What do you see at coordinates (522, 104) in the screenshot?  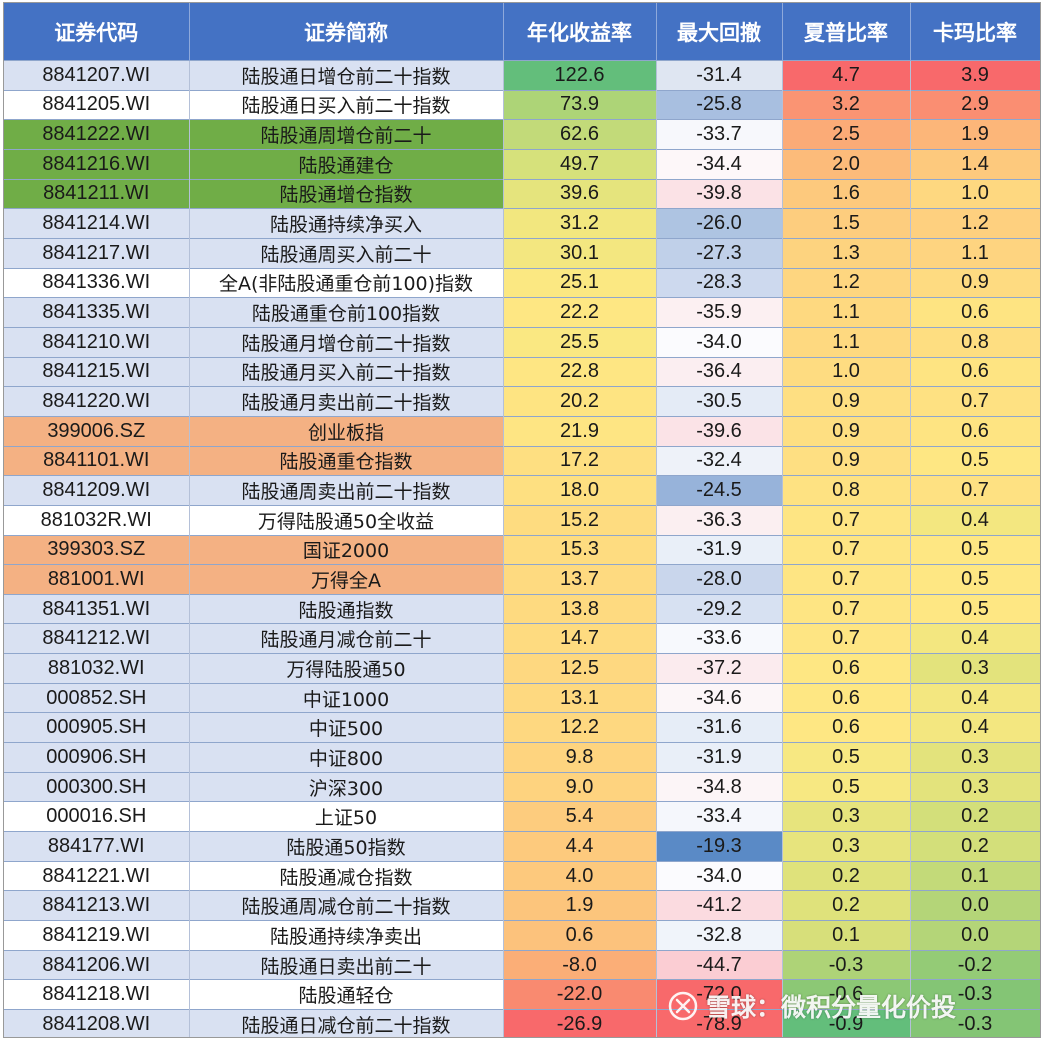 I see `table-row: 8841205.WI 陆股通日买入前二十指数 73.9 -25.8 3.2 2.9` at bounding box center [522, 104].